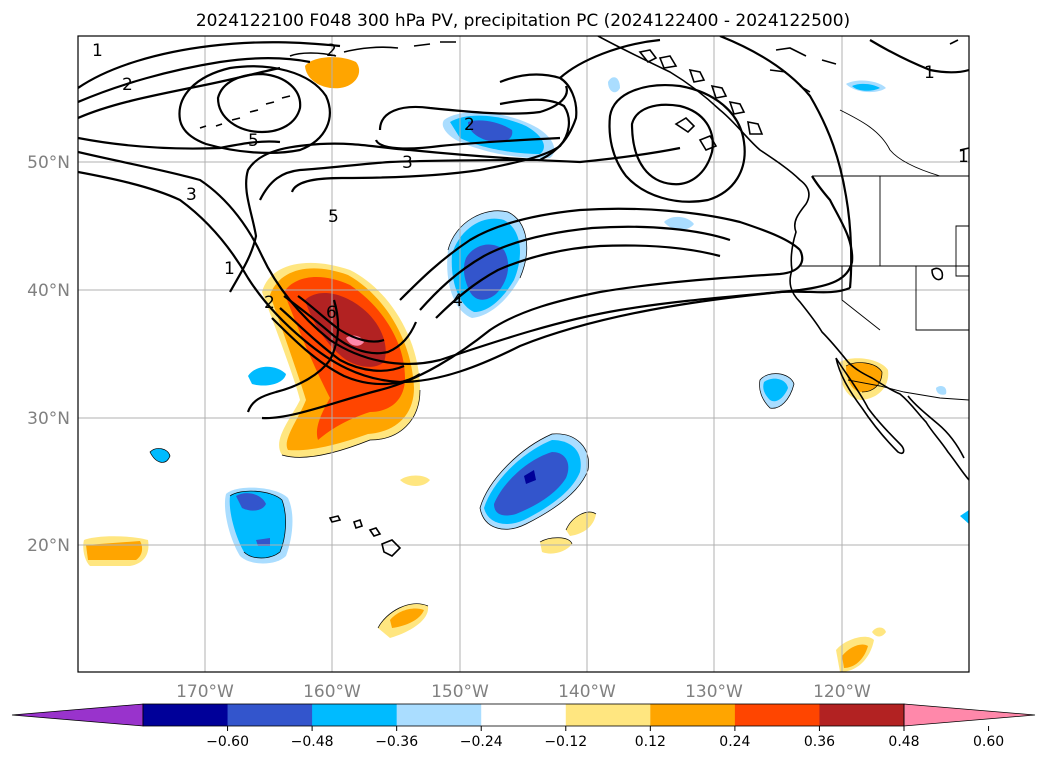 Image resolution: width=1047 pixels, height=765 pixels. I want to click on lon-label-160w: 160°W, so click(332, 692).